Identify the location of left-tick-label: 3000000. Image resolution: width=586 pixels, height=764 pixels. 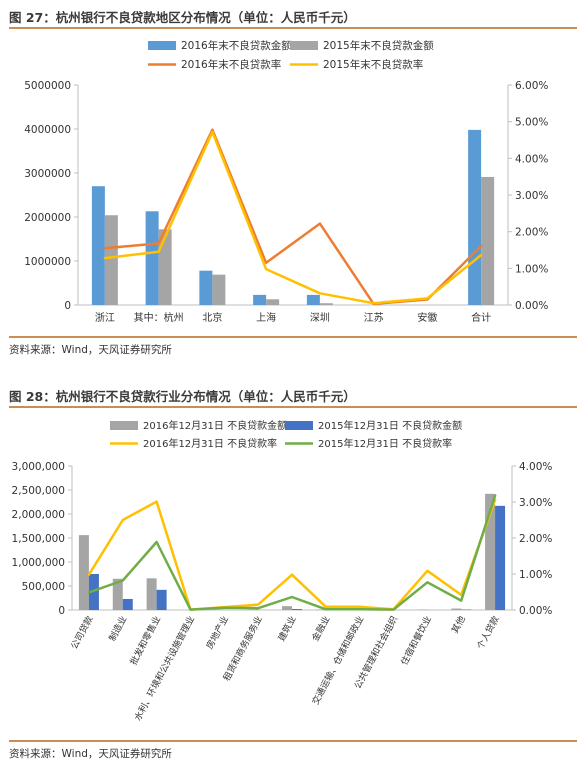
(47, 174).